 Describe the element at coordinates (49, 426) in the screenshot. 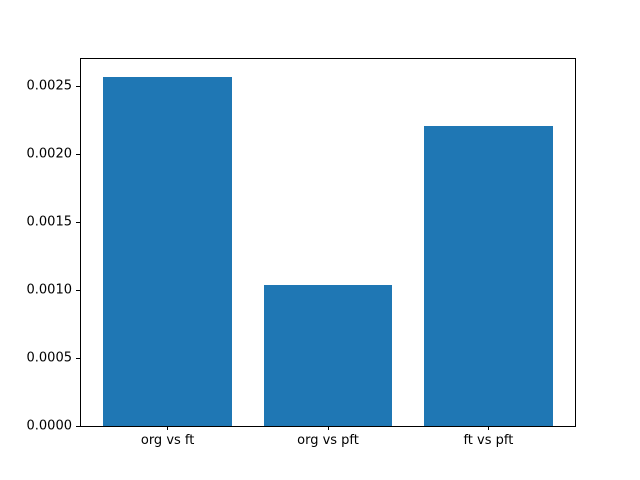

I see `y-axis-tick-label: 0.0000` at that location.